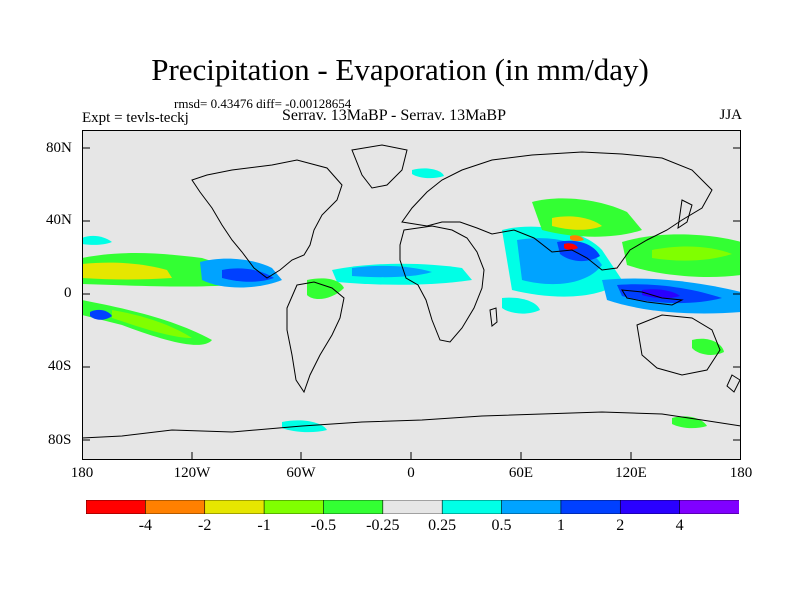 Image resolution: width=800 pixels, height=600 pixels. Describe the element at coordinates (97, 240) in the screenshot. I see `field-north-pacific-cyan` at that location.